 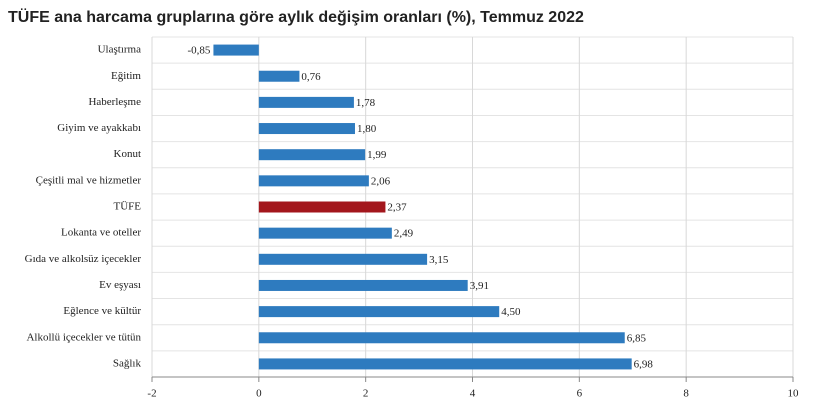 I want to click on x-tick-label: 8, so click(x=686, y=394).